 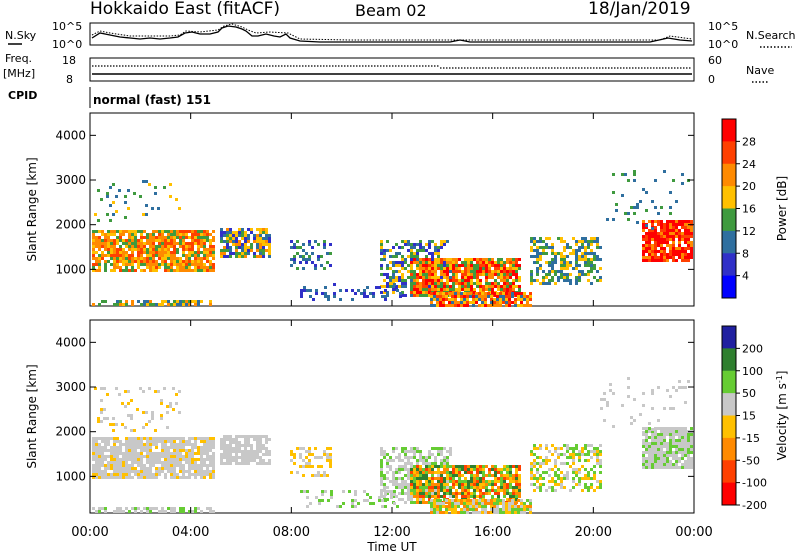 What do you see at coordinates (70, 476) in the screenshot?
I see `y-tick-label: 1000` at bounding box center [70, 476].